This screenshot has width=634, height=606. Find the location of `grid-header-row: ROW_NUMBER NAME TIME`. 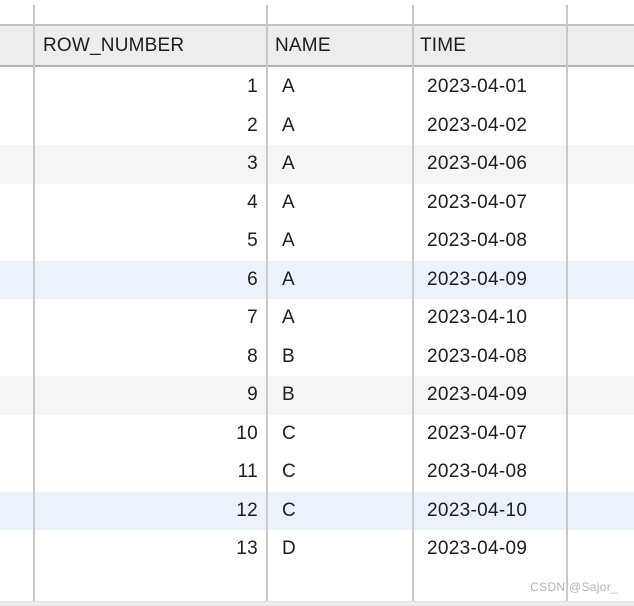

grid-header-row: ROW_NUMBER NAME TIME is located at coordinates (317, 45).